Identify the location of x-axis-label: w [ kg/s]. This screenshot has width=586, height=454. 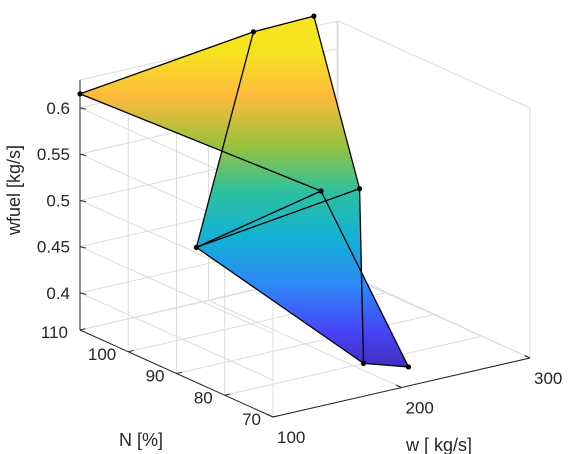
(438, 444).